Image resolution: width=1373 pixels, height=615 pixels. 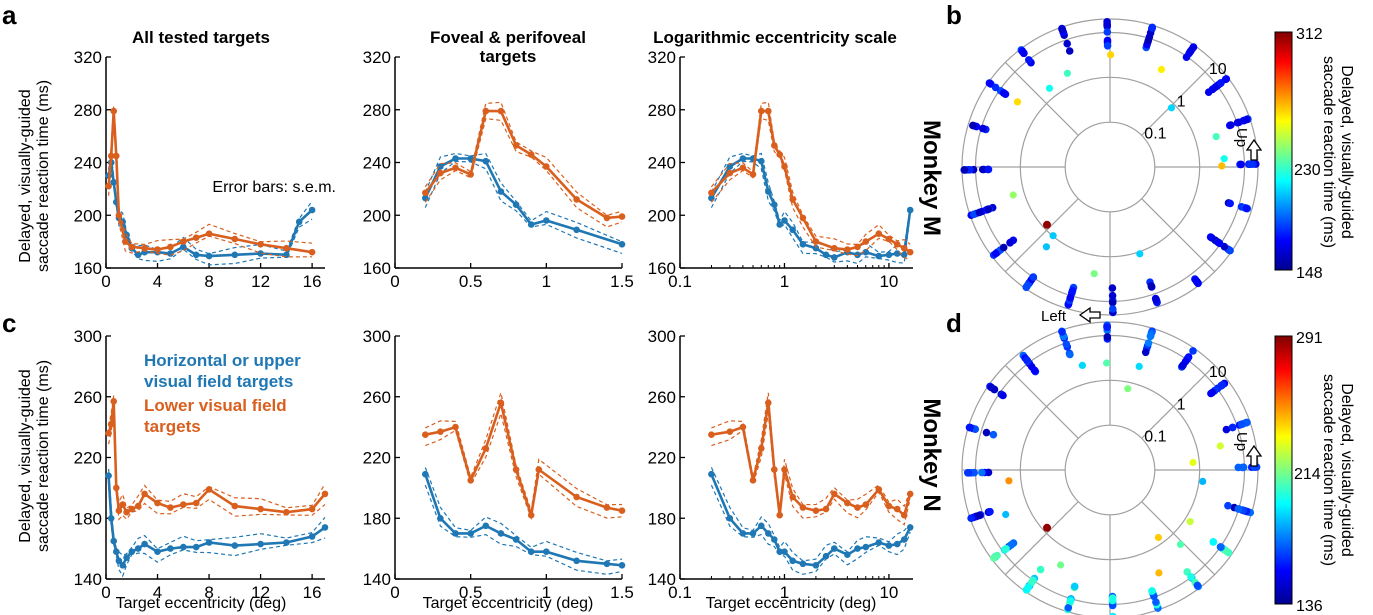 I want to click on title-log-scale: Logarithmic eccentricity scale, so click(x=775, y=37).